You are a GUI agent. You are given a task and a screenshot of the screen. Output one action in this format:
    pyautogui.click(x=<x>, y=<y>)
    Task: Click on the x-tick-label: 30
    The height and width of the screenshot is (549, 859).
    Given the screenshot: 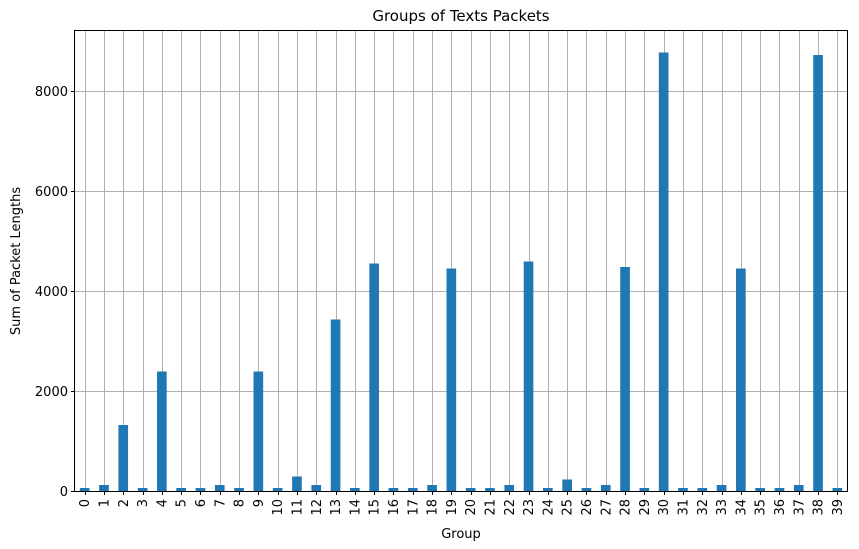 What is the action you would take?
    pyautogui.click(x=664, y=507)
    